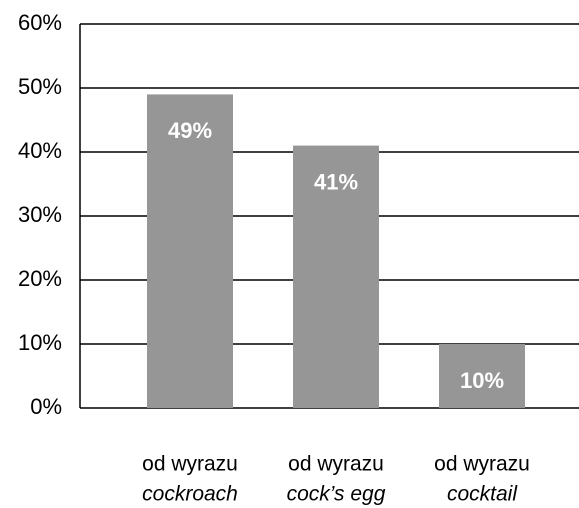  I want to click on value-label: 49%, so click(190, 130).